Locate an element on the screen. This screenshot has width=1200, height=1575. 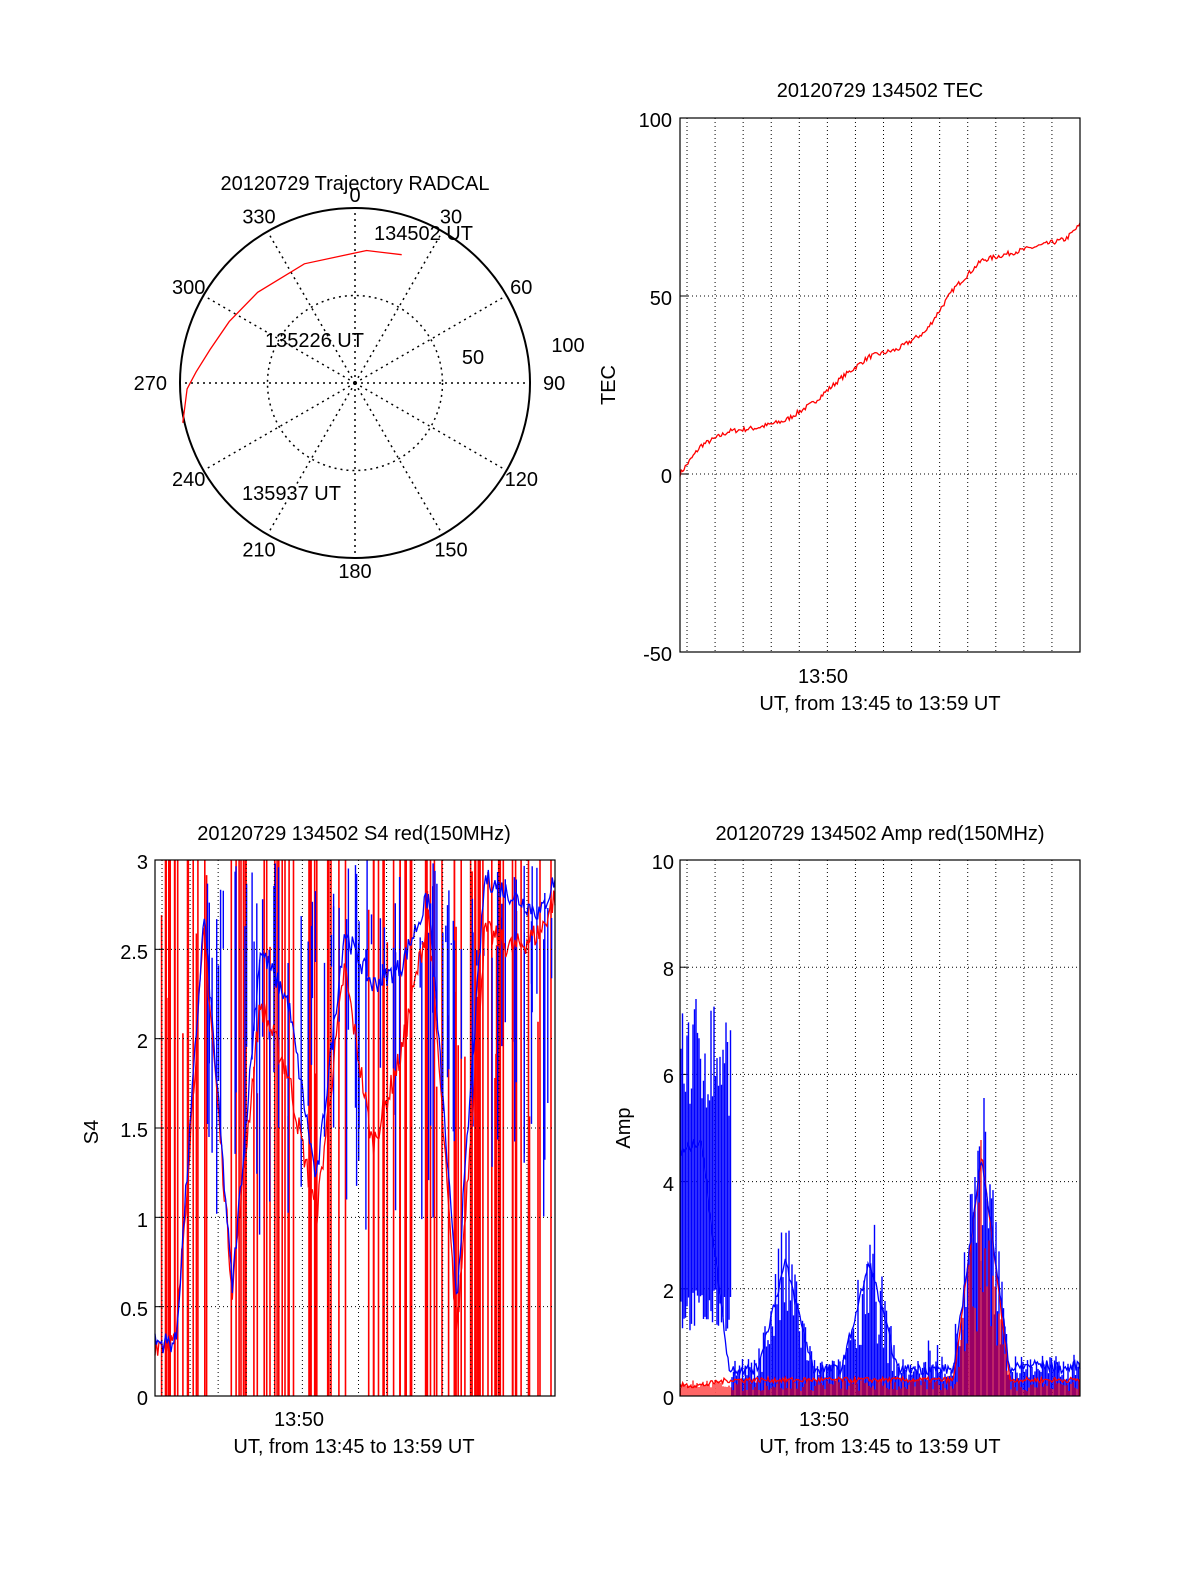
s4-ytick-0: 0 is located at coordinates (142, 1399).